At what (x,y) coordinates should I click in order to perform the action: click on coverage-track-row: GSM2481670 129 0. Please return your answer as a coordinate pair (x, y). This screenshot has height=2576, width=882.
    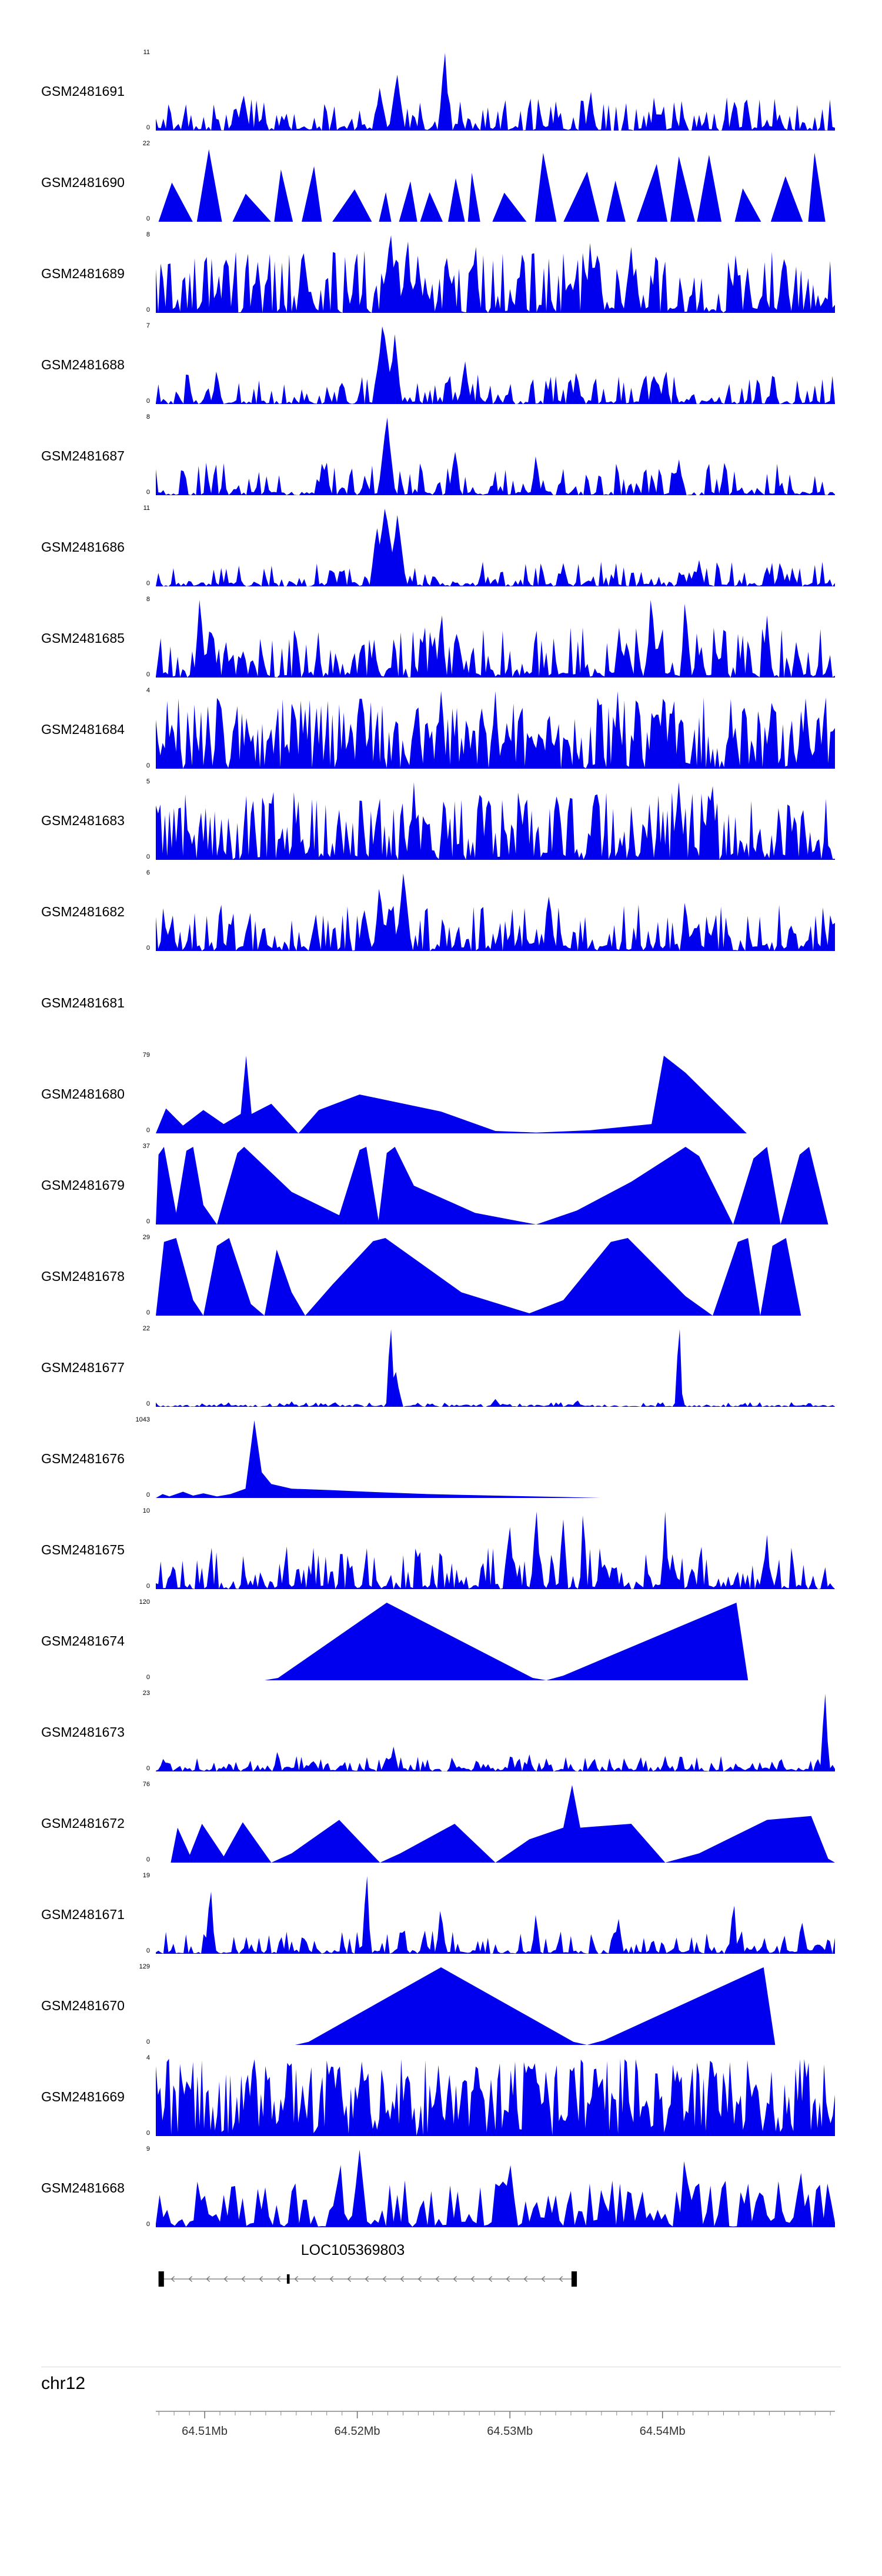
    Looking at the image, I should click on (441, 2010).